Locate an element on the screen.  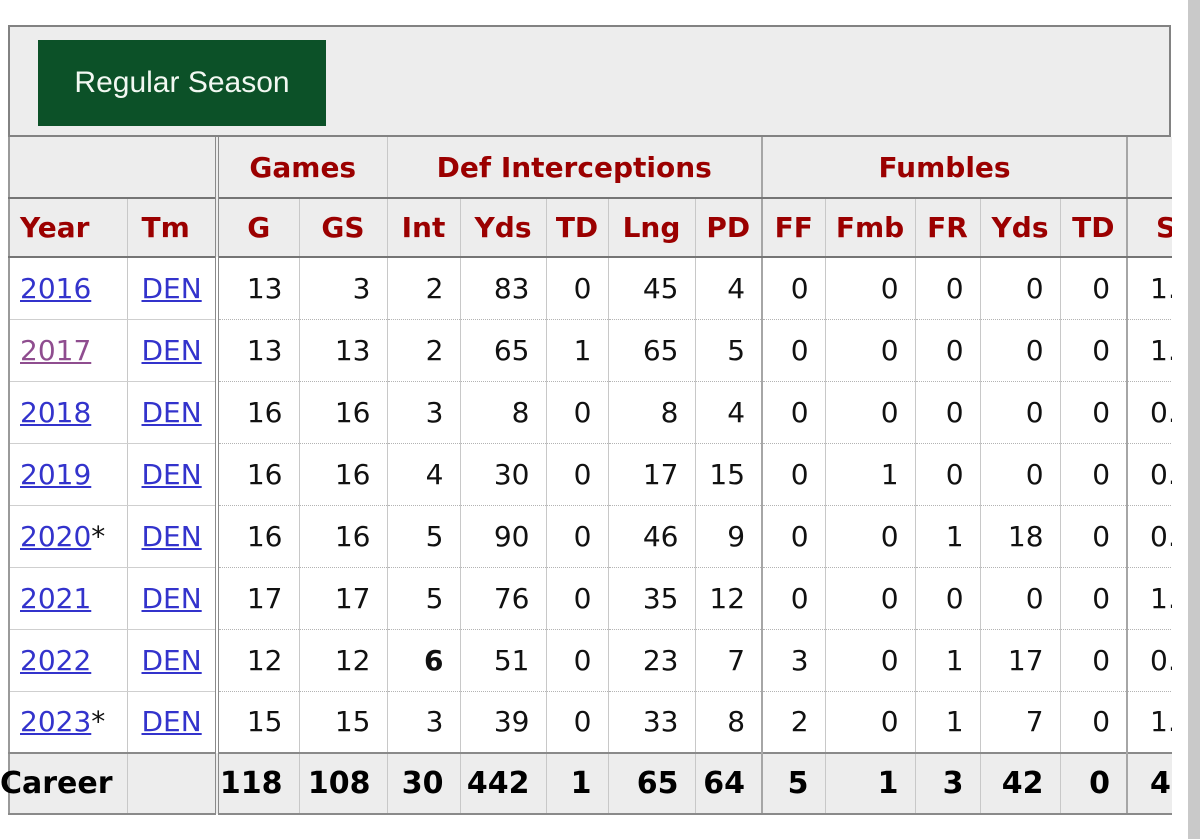
year-cell: 2022 is located at coordinates (68, 660).